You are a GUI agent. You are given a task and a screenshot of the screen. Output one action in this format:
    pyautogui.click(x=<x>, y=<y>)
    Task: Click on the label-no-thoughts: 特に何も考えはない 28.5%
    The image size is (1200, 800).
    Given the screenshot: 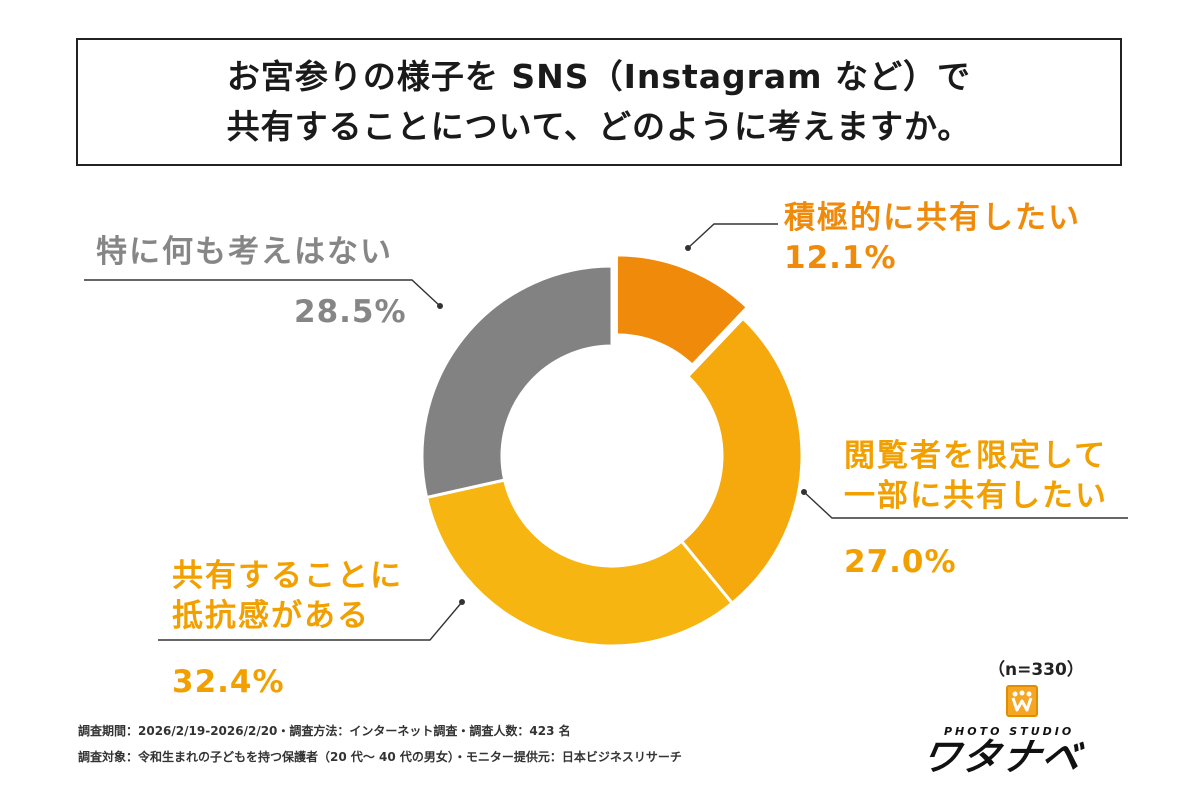 What is the action you would take?
    pyautogui.click(x=251, y=282)
    